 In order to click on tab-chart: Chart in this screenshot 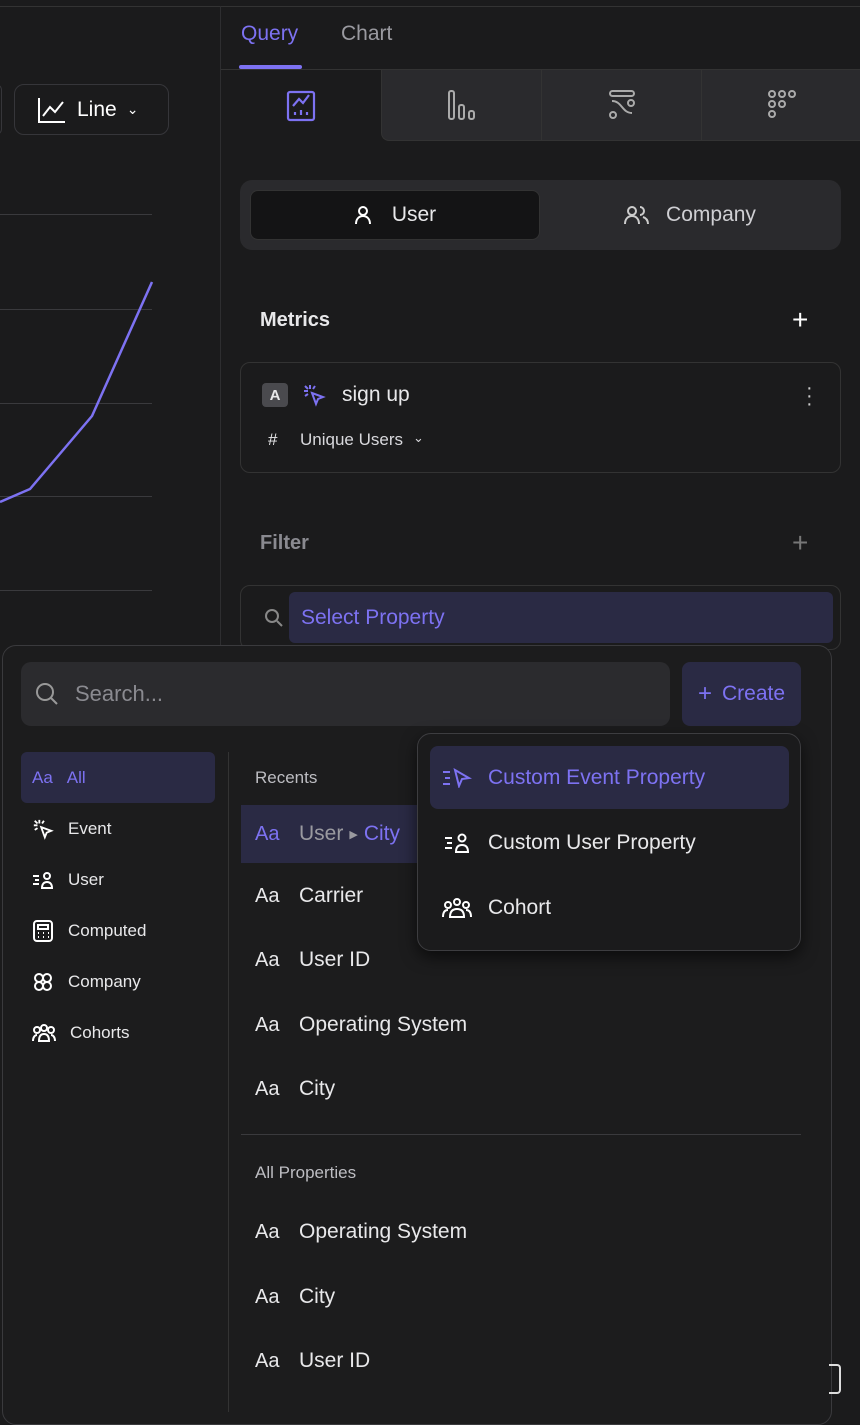, I will do `click(367, 33)`.